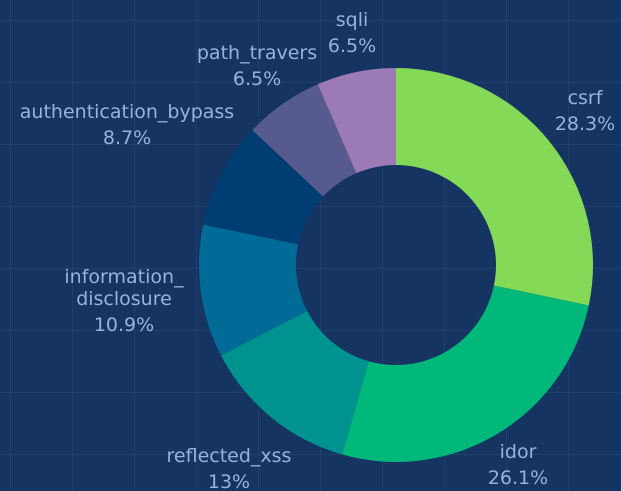  What do you see at coordinates (518, 478) in the screenshot?
I see `value-label: 26.1%` at bounding box center [518, 478].